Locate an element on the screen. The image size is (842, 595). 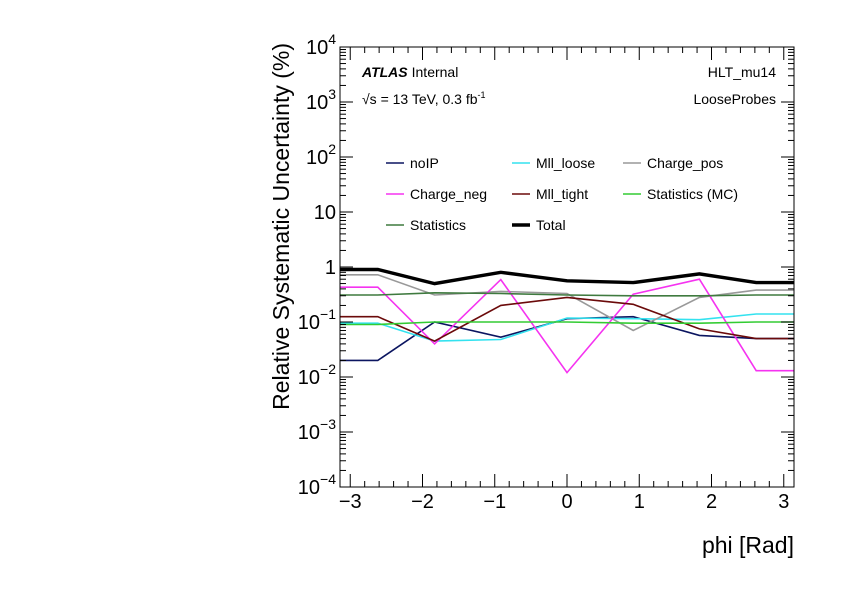
legend-label: Mll_loose is located at coordinates (565, 163).